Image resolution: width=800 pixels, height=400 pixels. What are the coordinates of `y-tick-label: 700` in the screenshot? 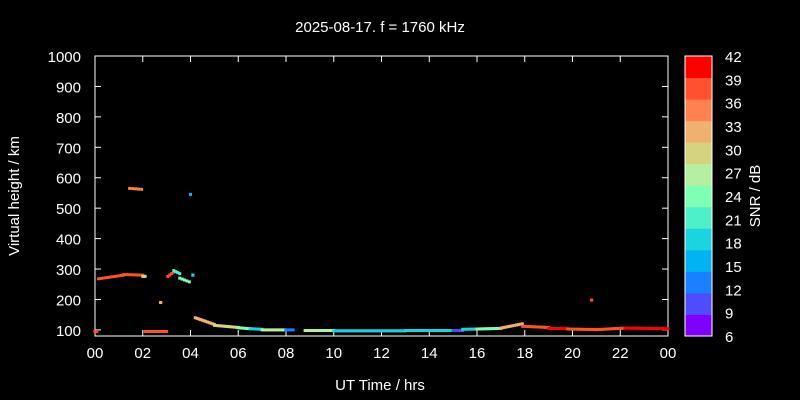 It's located at (68, 148).